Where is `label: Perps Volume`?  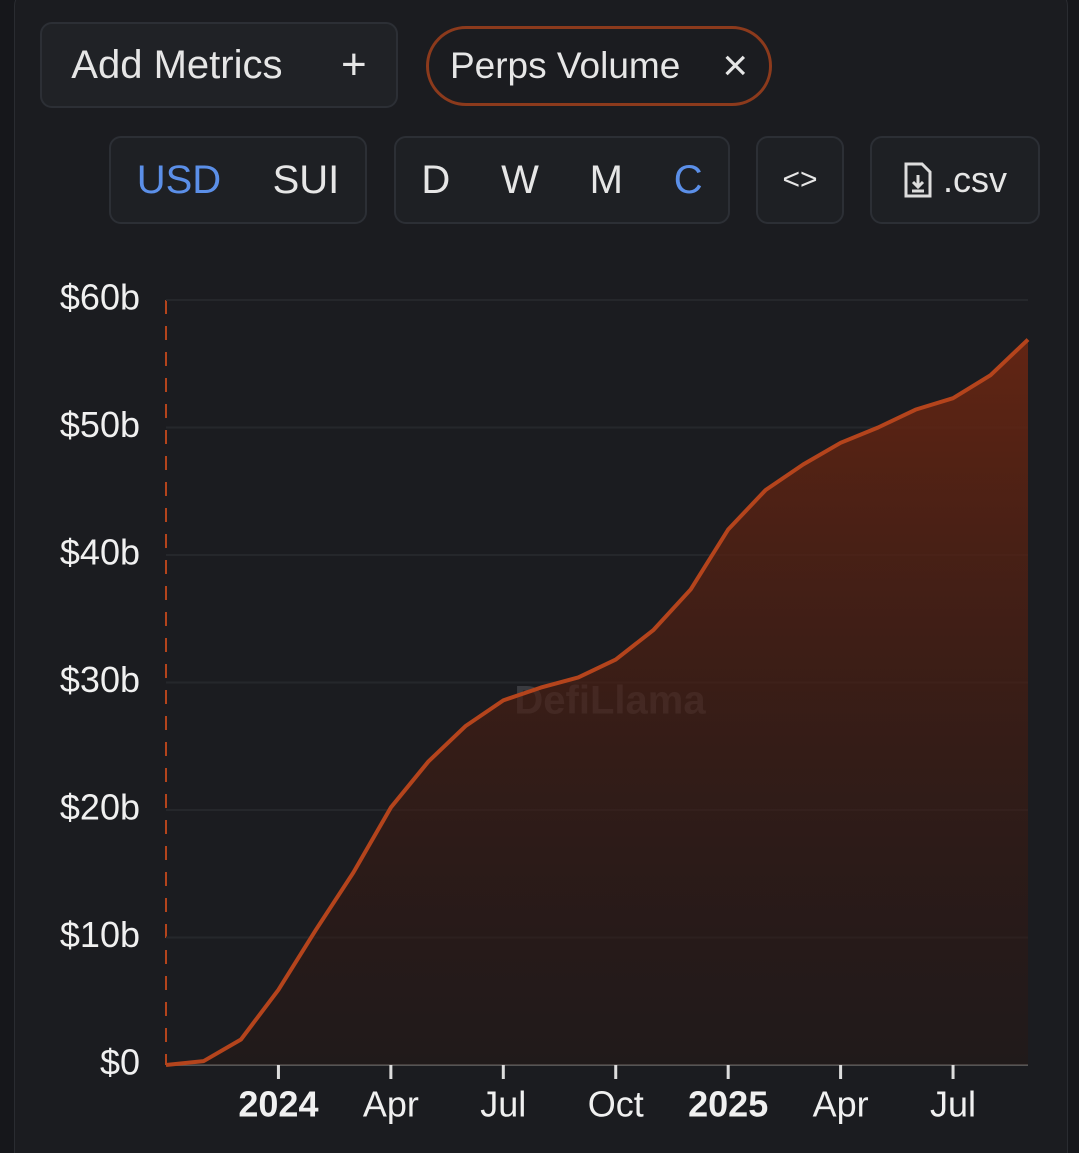
label: Perps Volume is located at coordinates (565, 65).